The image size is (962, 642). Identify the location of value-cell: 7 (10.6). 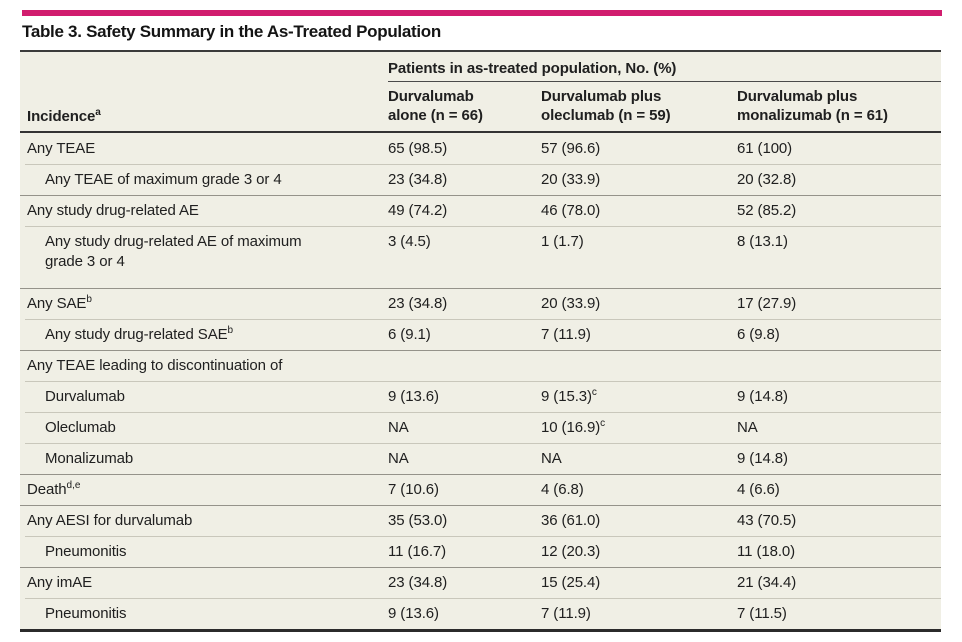
(413, 489).